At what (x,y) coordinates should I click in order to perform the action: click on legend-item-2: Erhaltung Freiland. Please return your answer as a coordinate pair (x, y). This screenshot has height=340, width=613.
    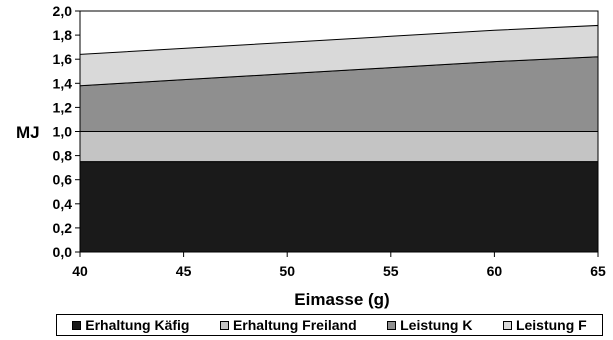
    Looking at the image, I should click on (288, 325).